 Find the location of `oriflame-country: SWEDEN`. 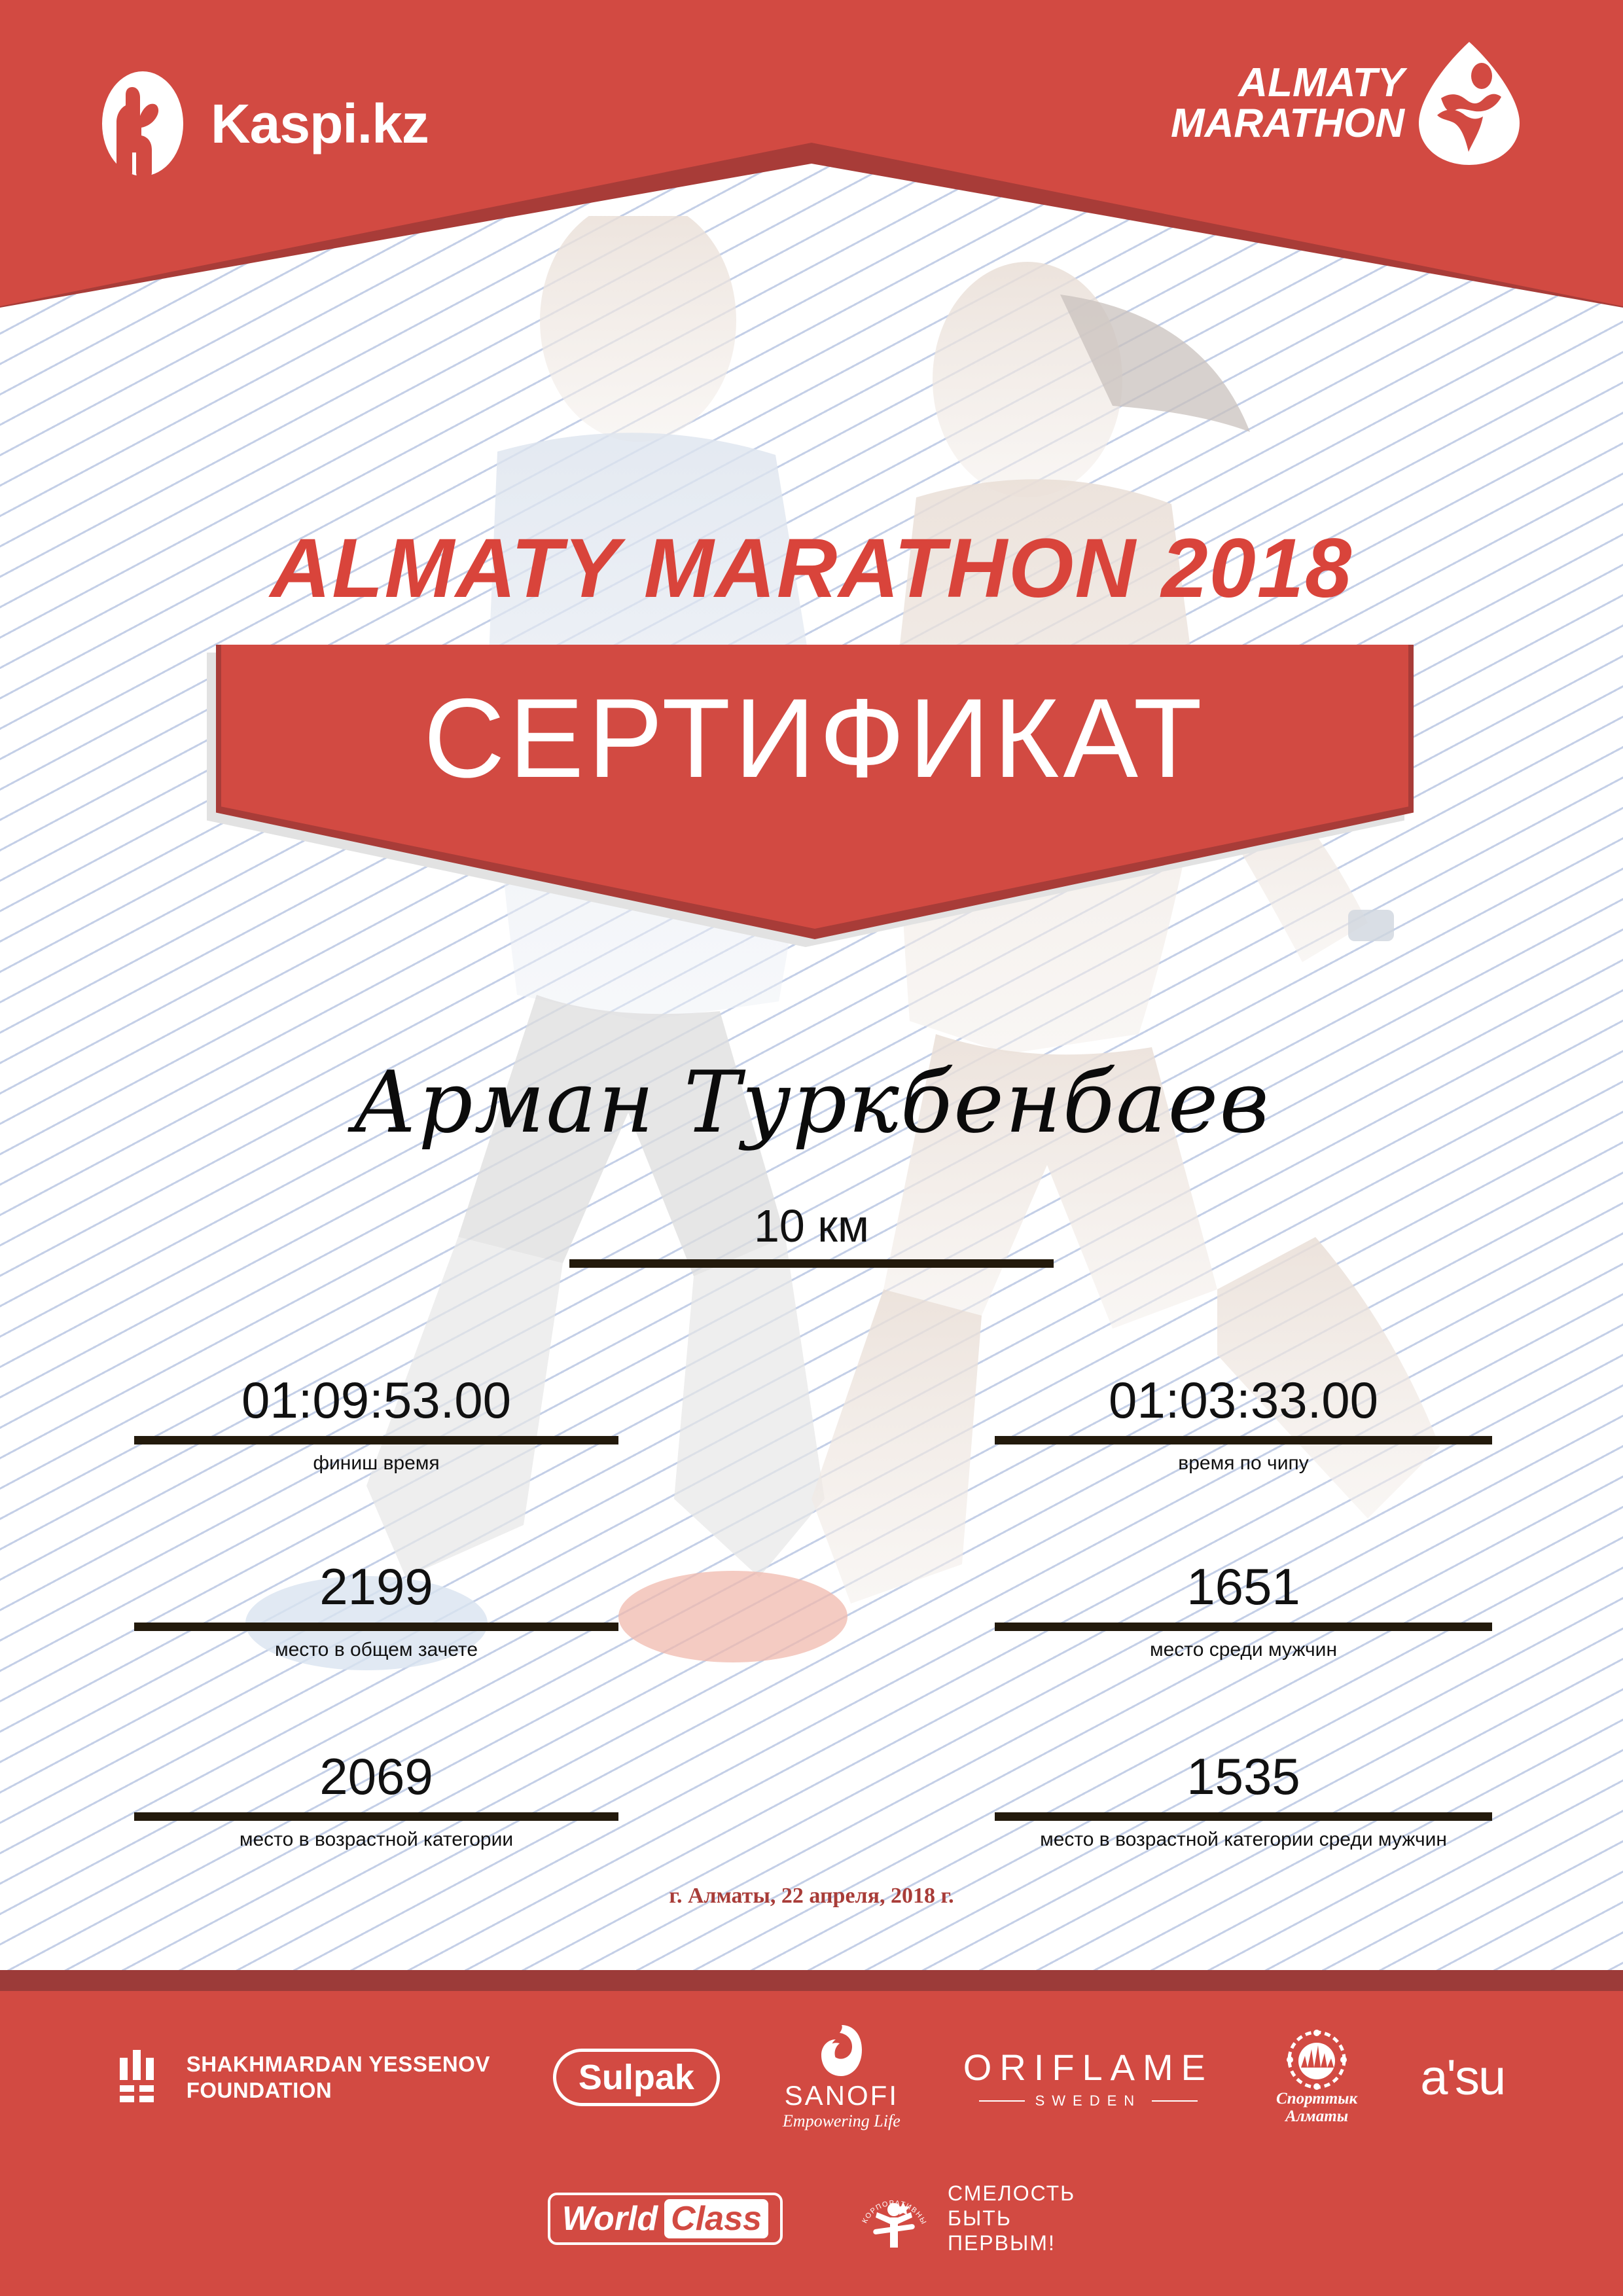

oriflame-country: SWEDEN is located at coordinates (1088, 2100).